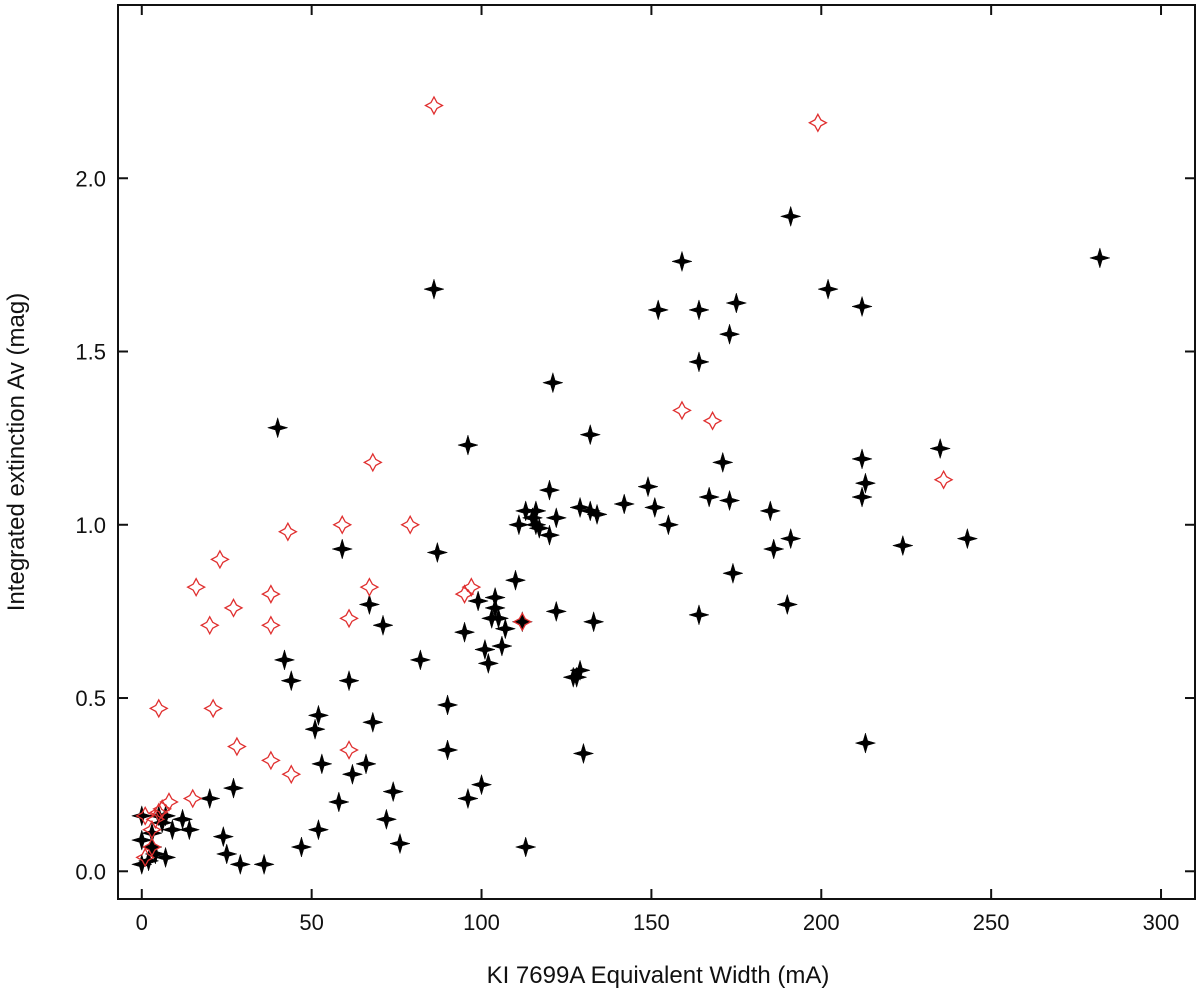 The image size is (1200, 999). Describe the element at coordinates (1161, 922) in the screenshot. I see `x-tick-label: 300` at that location.